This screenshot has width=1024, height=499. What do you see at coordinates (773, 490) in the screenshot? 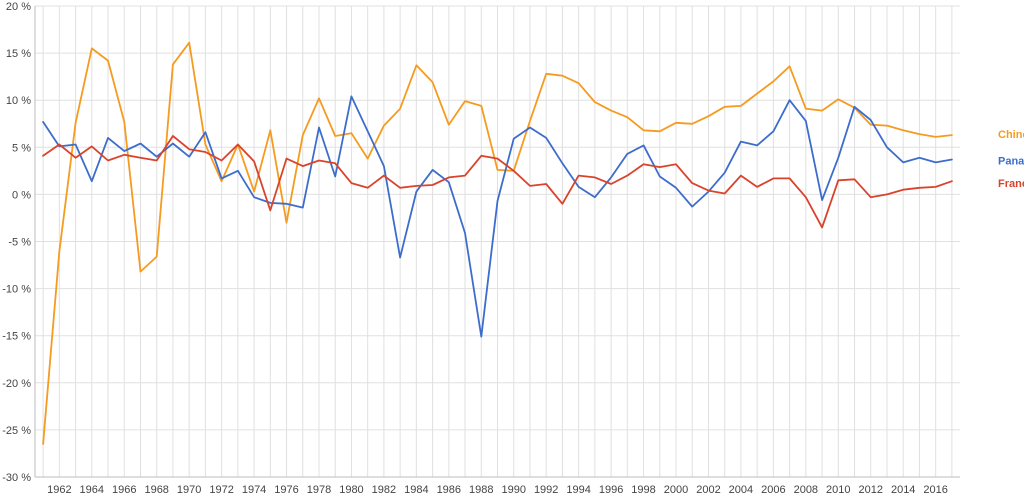
I see `x-tick-label: 2006` at bounding box center [773, 490].